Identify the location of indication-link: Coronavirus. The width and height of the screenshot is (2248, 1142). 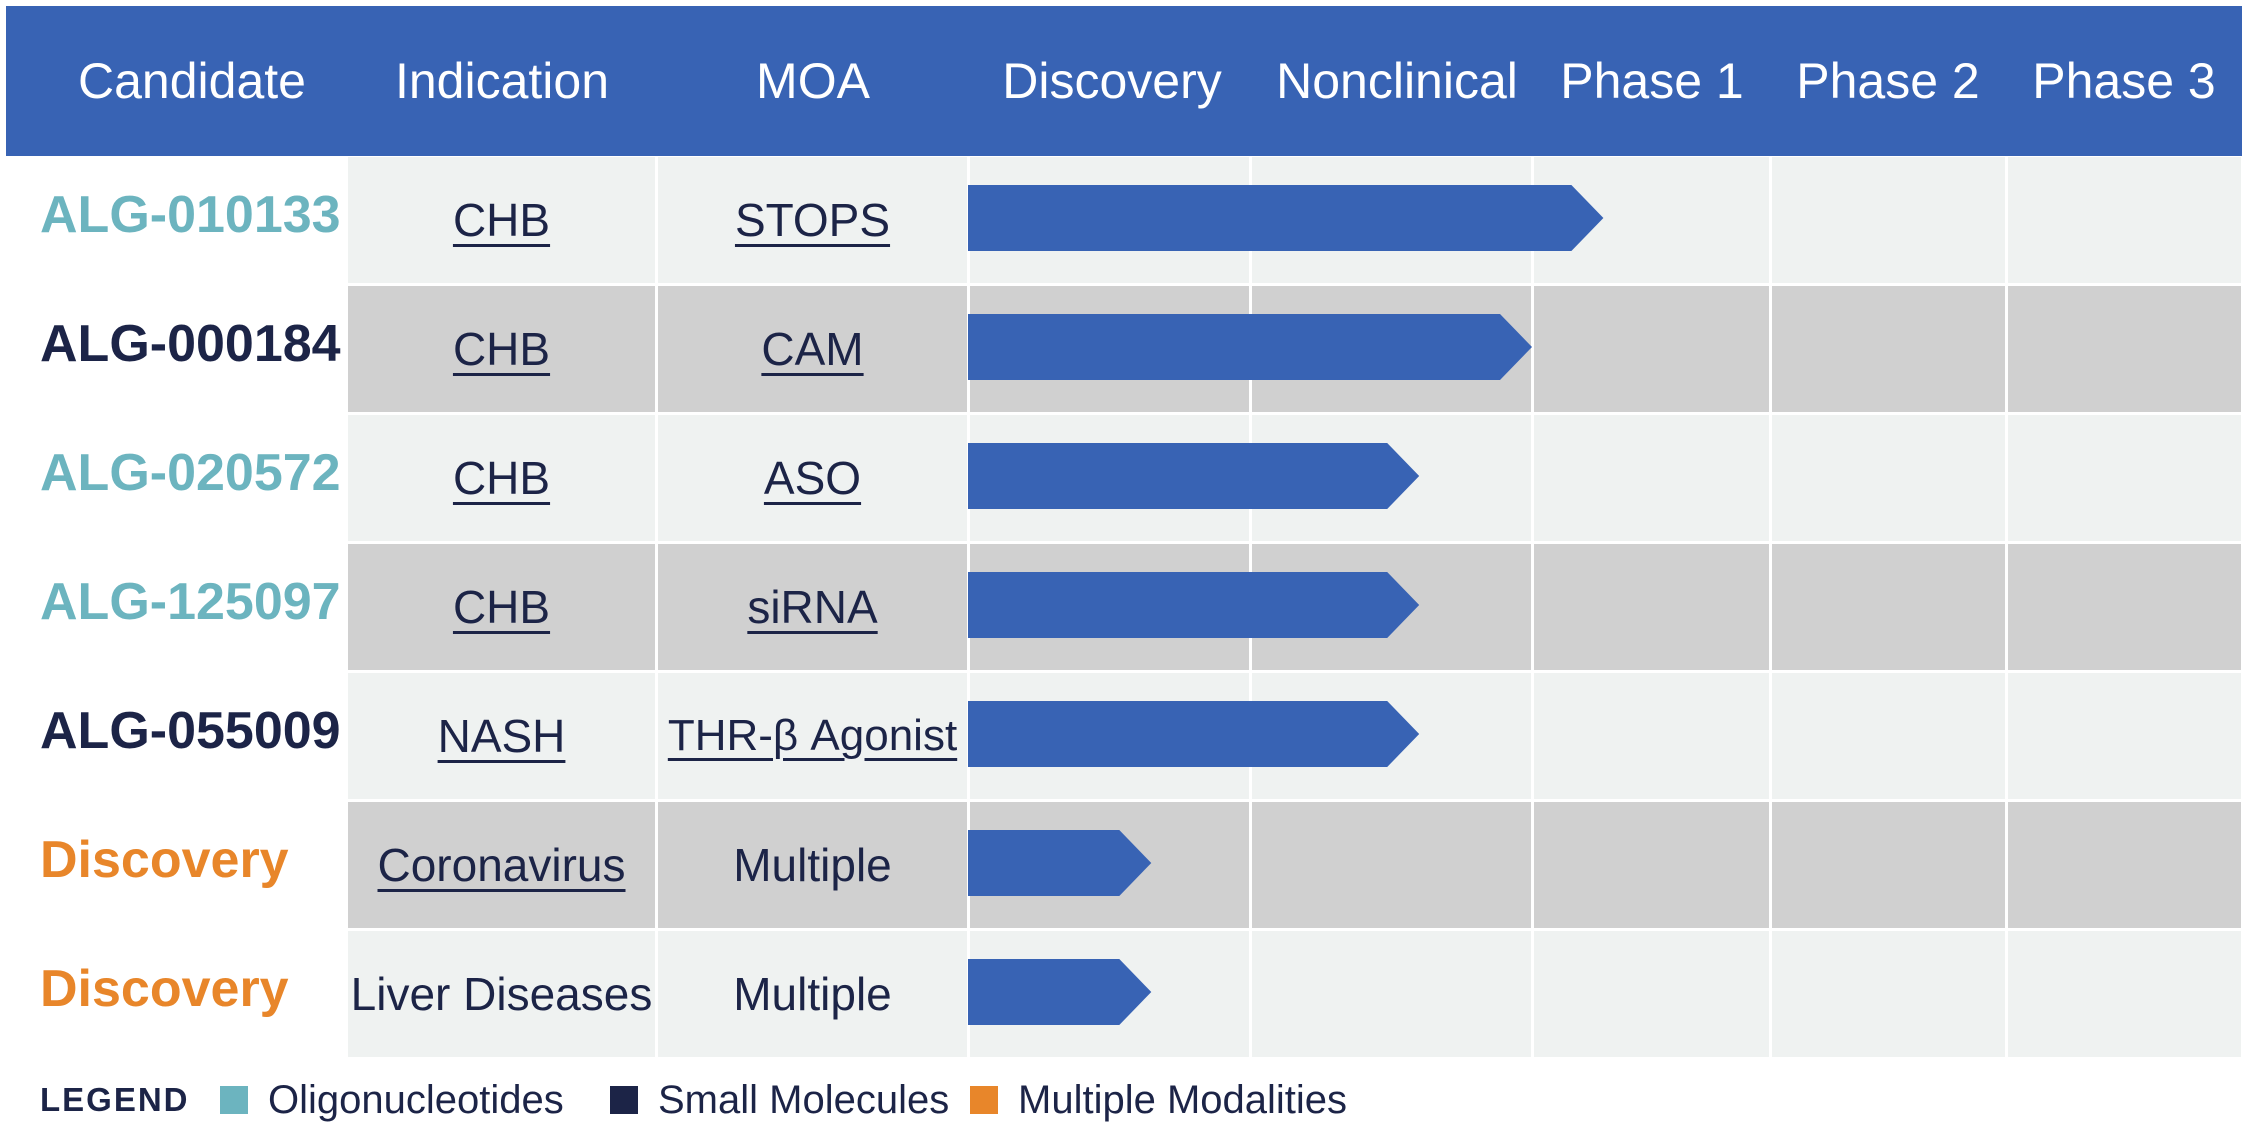
(501, 865).